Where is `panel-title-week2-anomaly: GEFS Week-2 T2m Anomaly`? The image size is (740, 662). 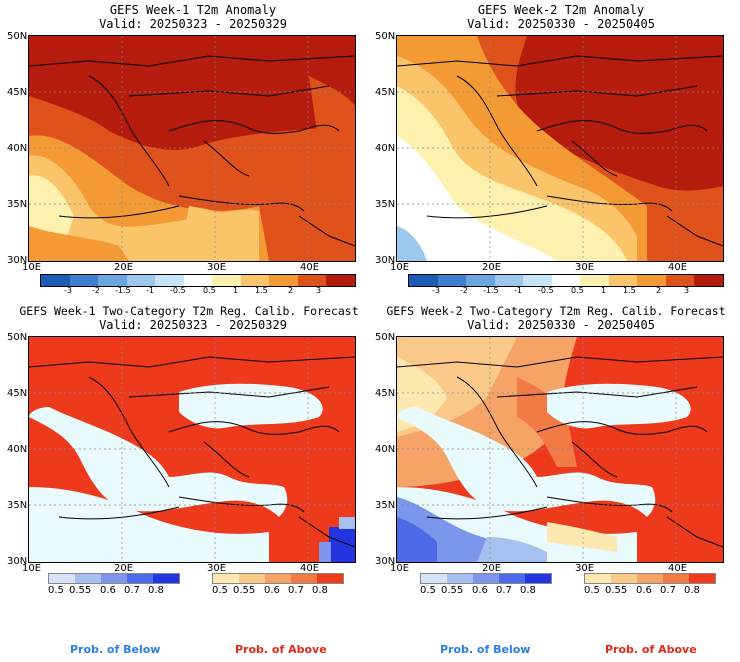 panel-title-week2-anomaly: GEFS Week-2 T2m Anomaly is located at coordinates (561, 10).